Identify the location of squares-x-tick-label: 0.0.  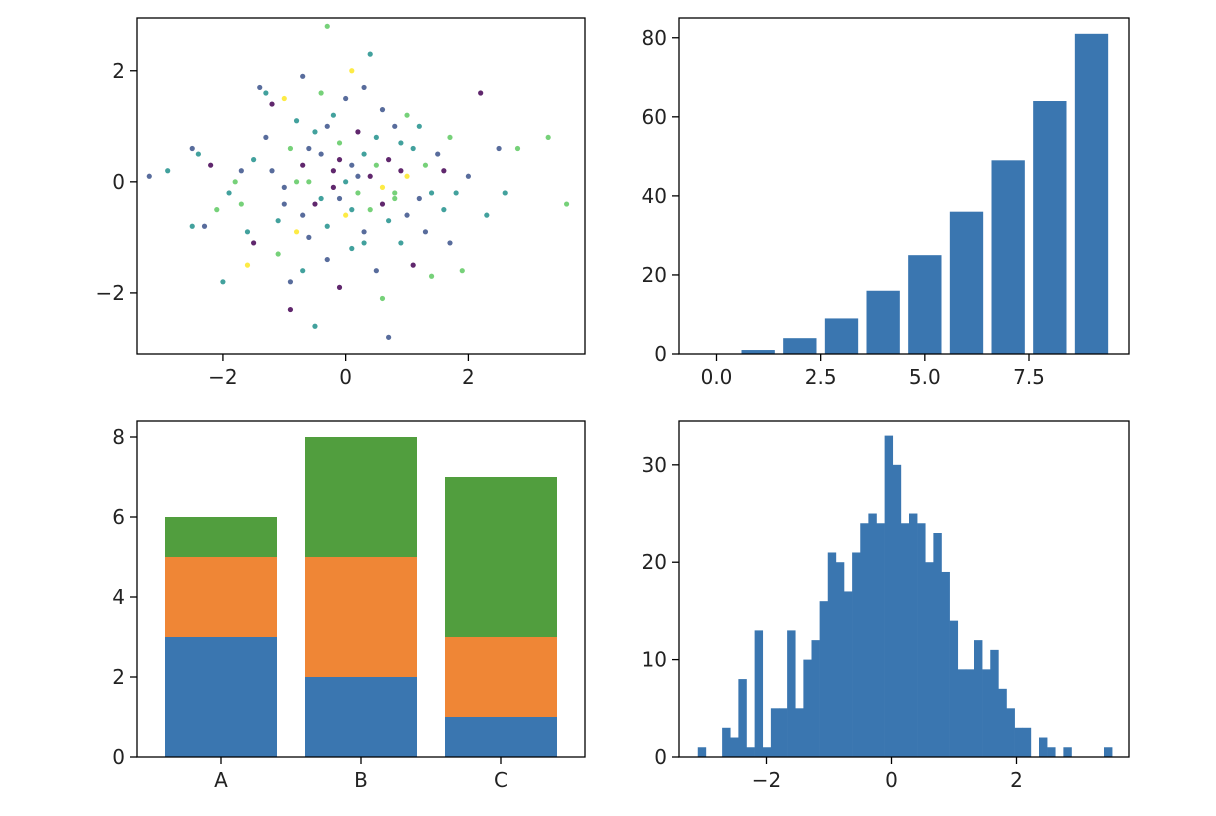
(717, 377).